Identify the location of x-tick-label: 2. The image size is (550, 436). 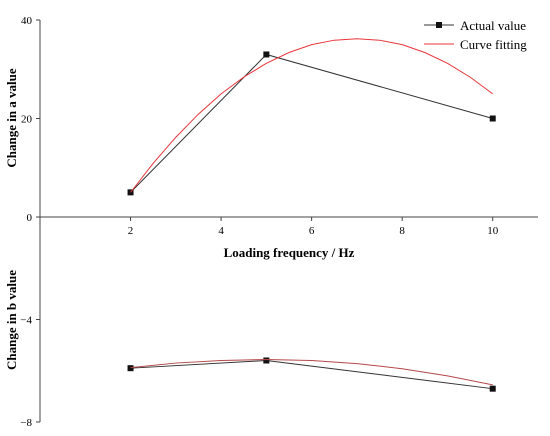
(131, 231).